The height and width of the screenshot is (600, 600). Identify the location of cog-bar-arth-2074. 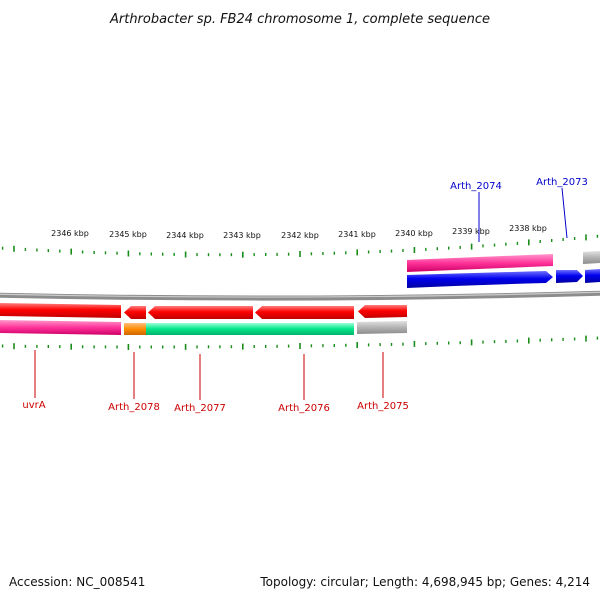
(480, 263).